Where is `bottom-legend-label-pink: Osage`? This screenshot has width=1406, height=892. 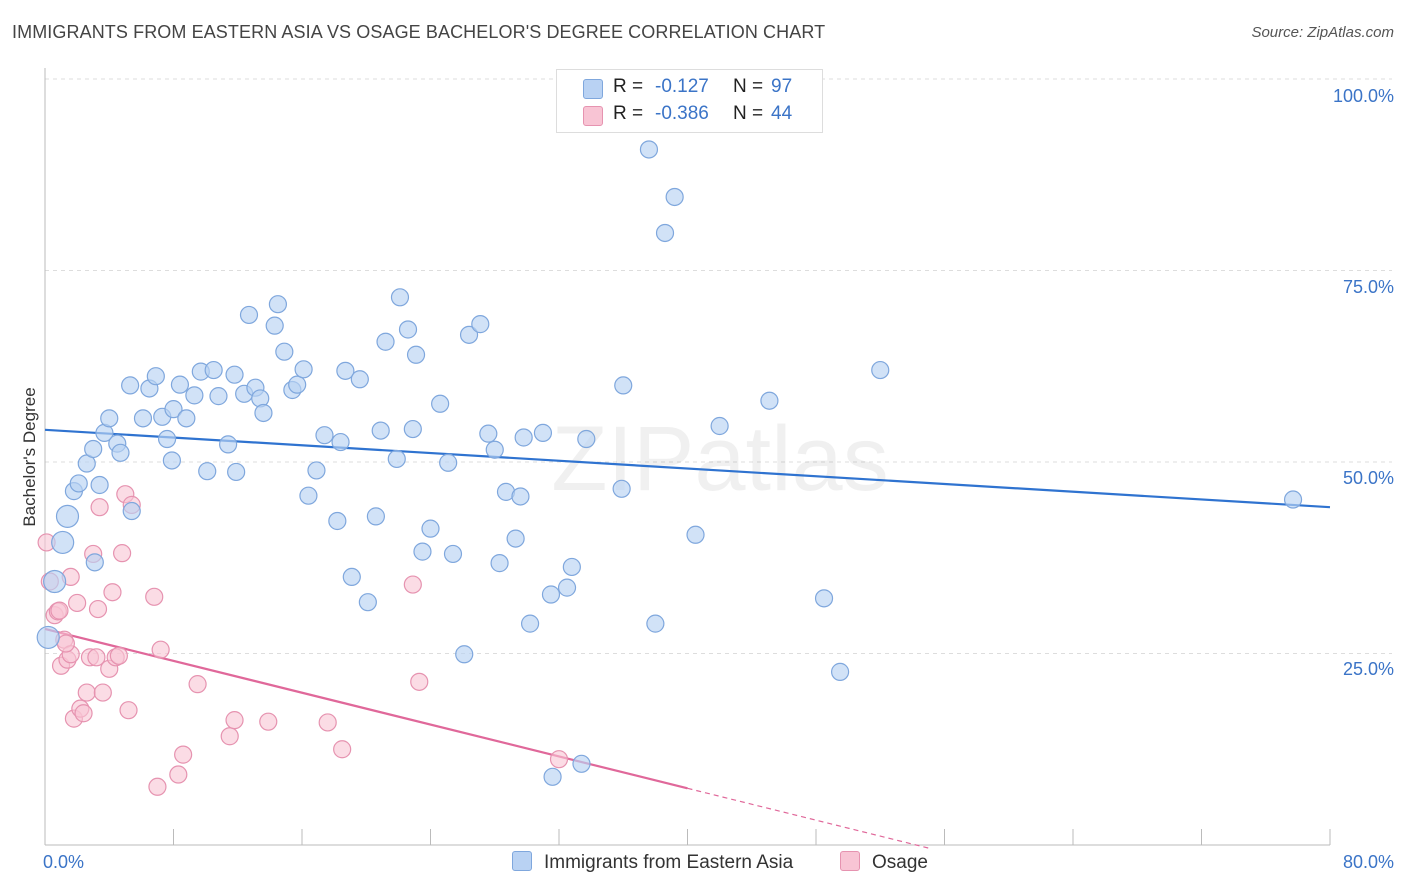 bottom-legend-label-pink: Osage is located at coordinates (900, 862).